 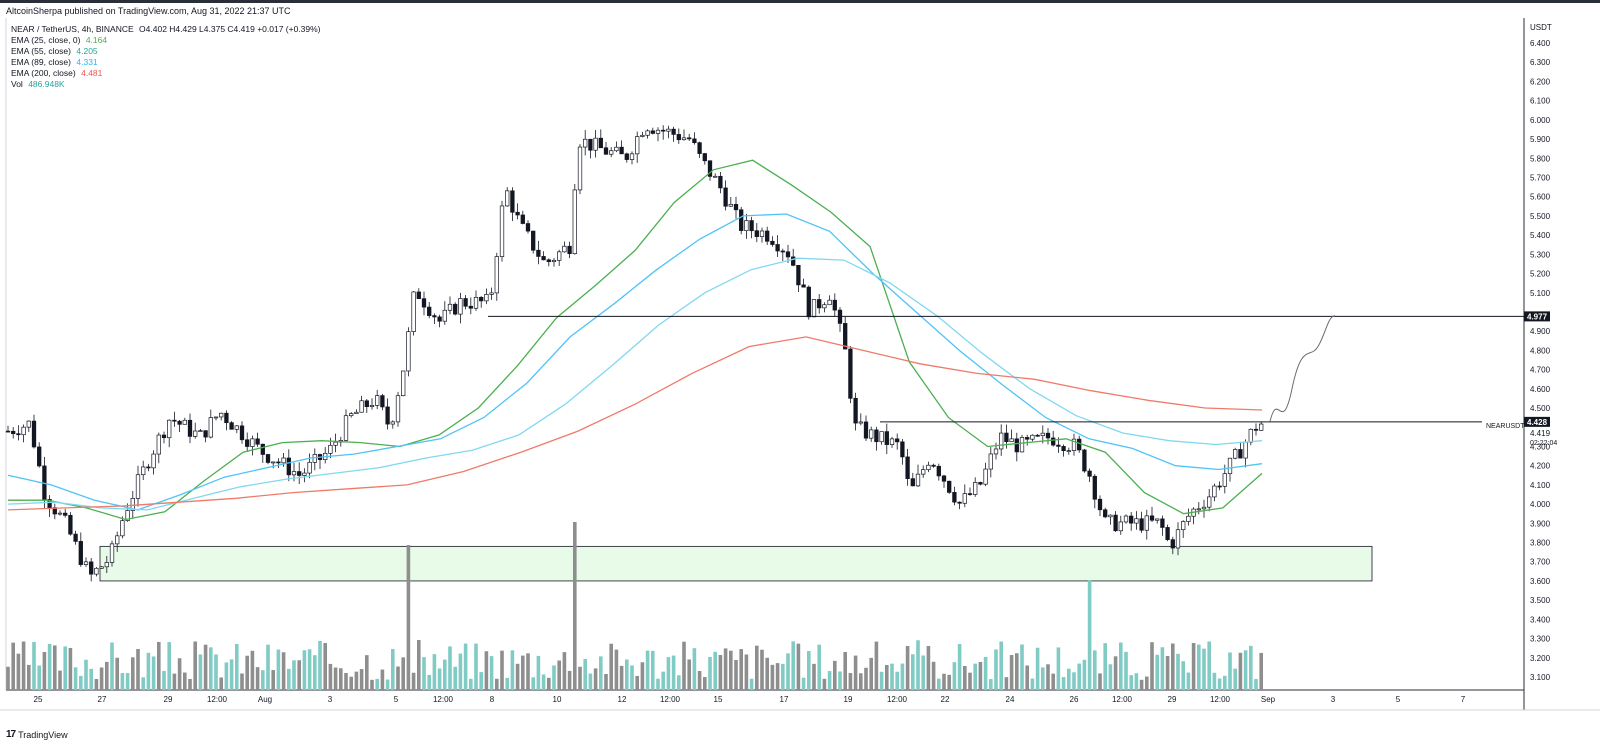 What do you see at coordinates (166, 84) in the screenshot?
I see `volume-row: Vol 486.948K` at bounding box center [166, 84].